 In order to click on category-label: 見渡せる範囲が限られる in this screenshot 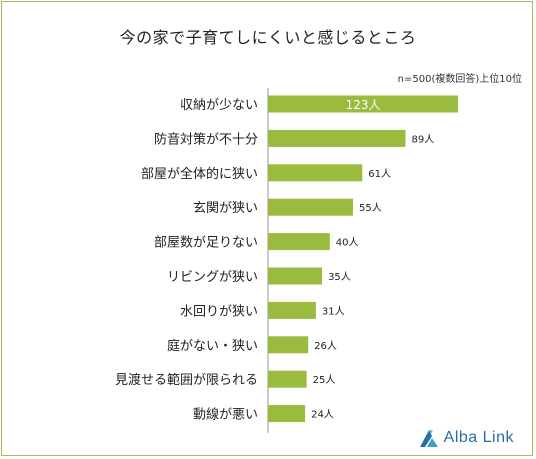, I will do `click(186, 380)`.